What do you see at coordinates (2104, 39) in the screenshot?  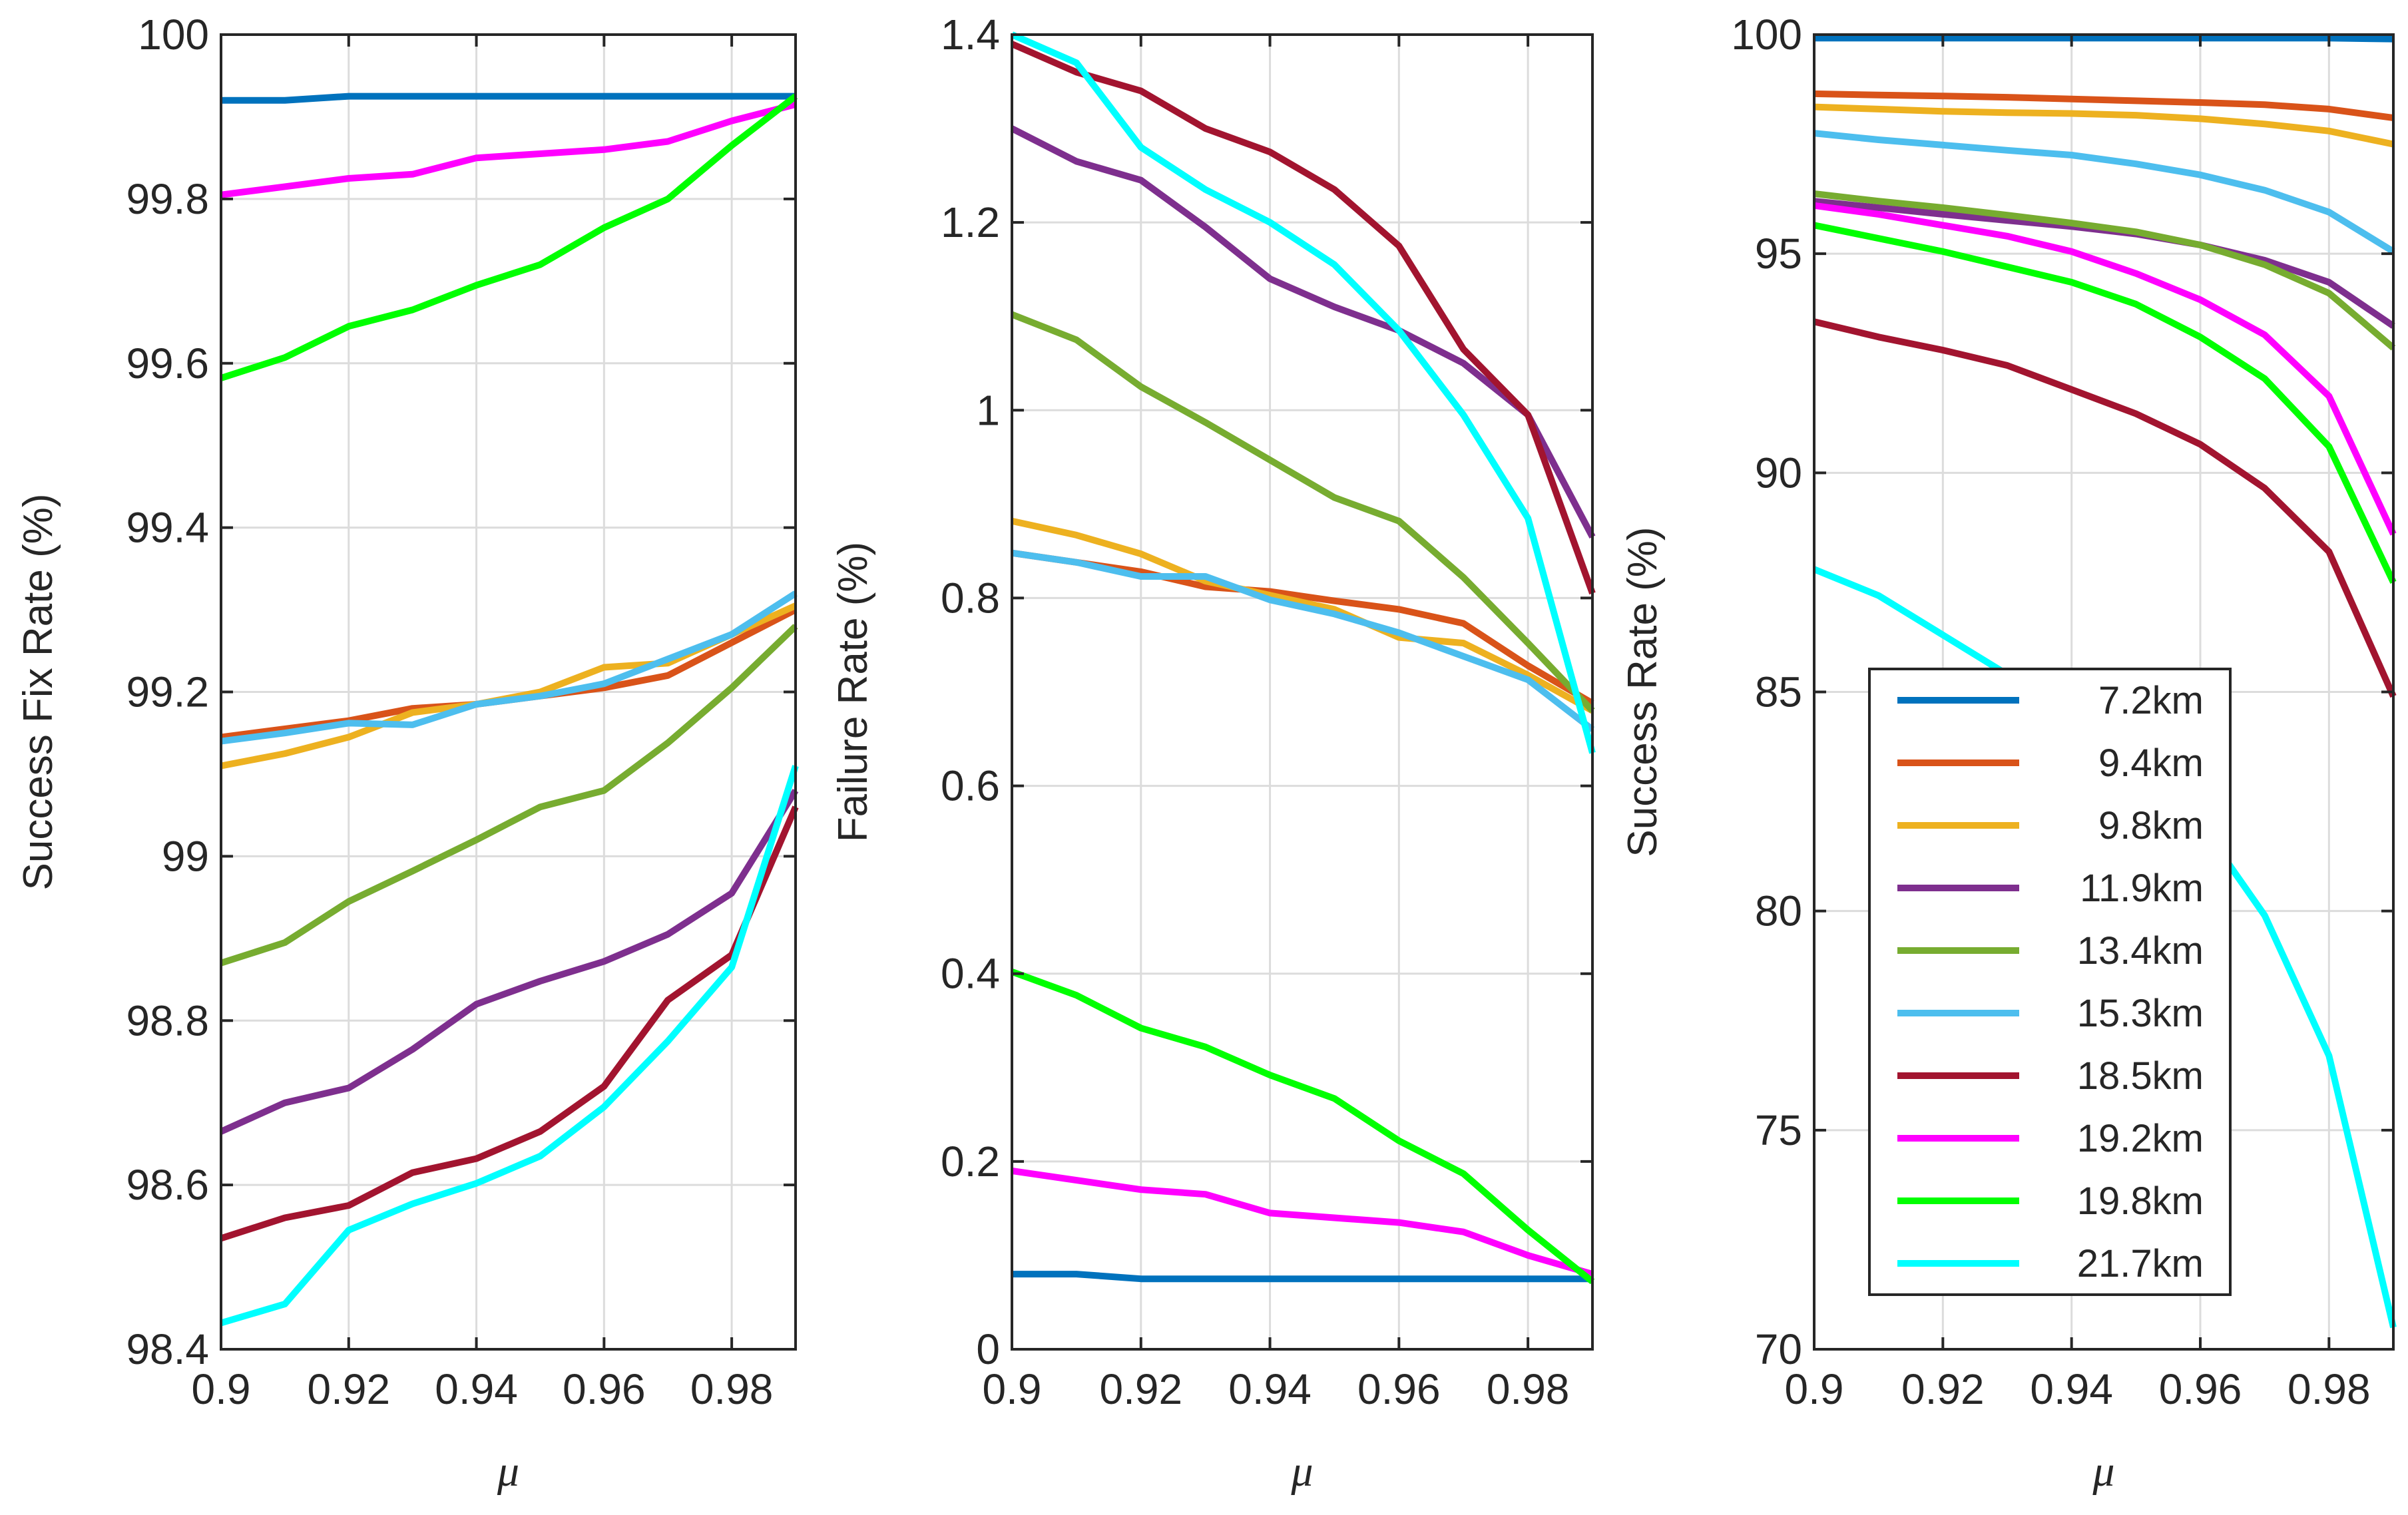 I see `success-series-7.2km` at bounding box center [2104, 39].